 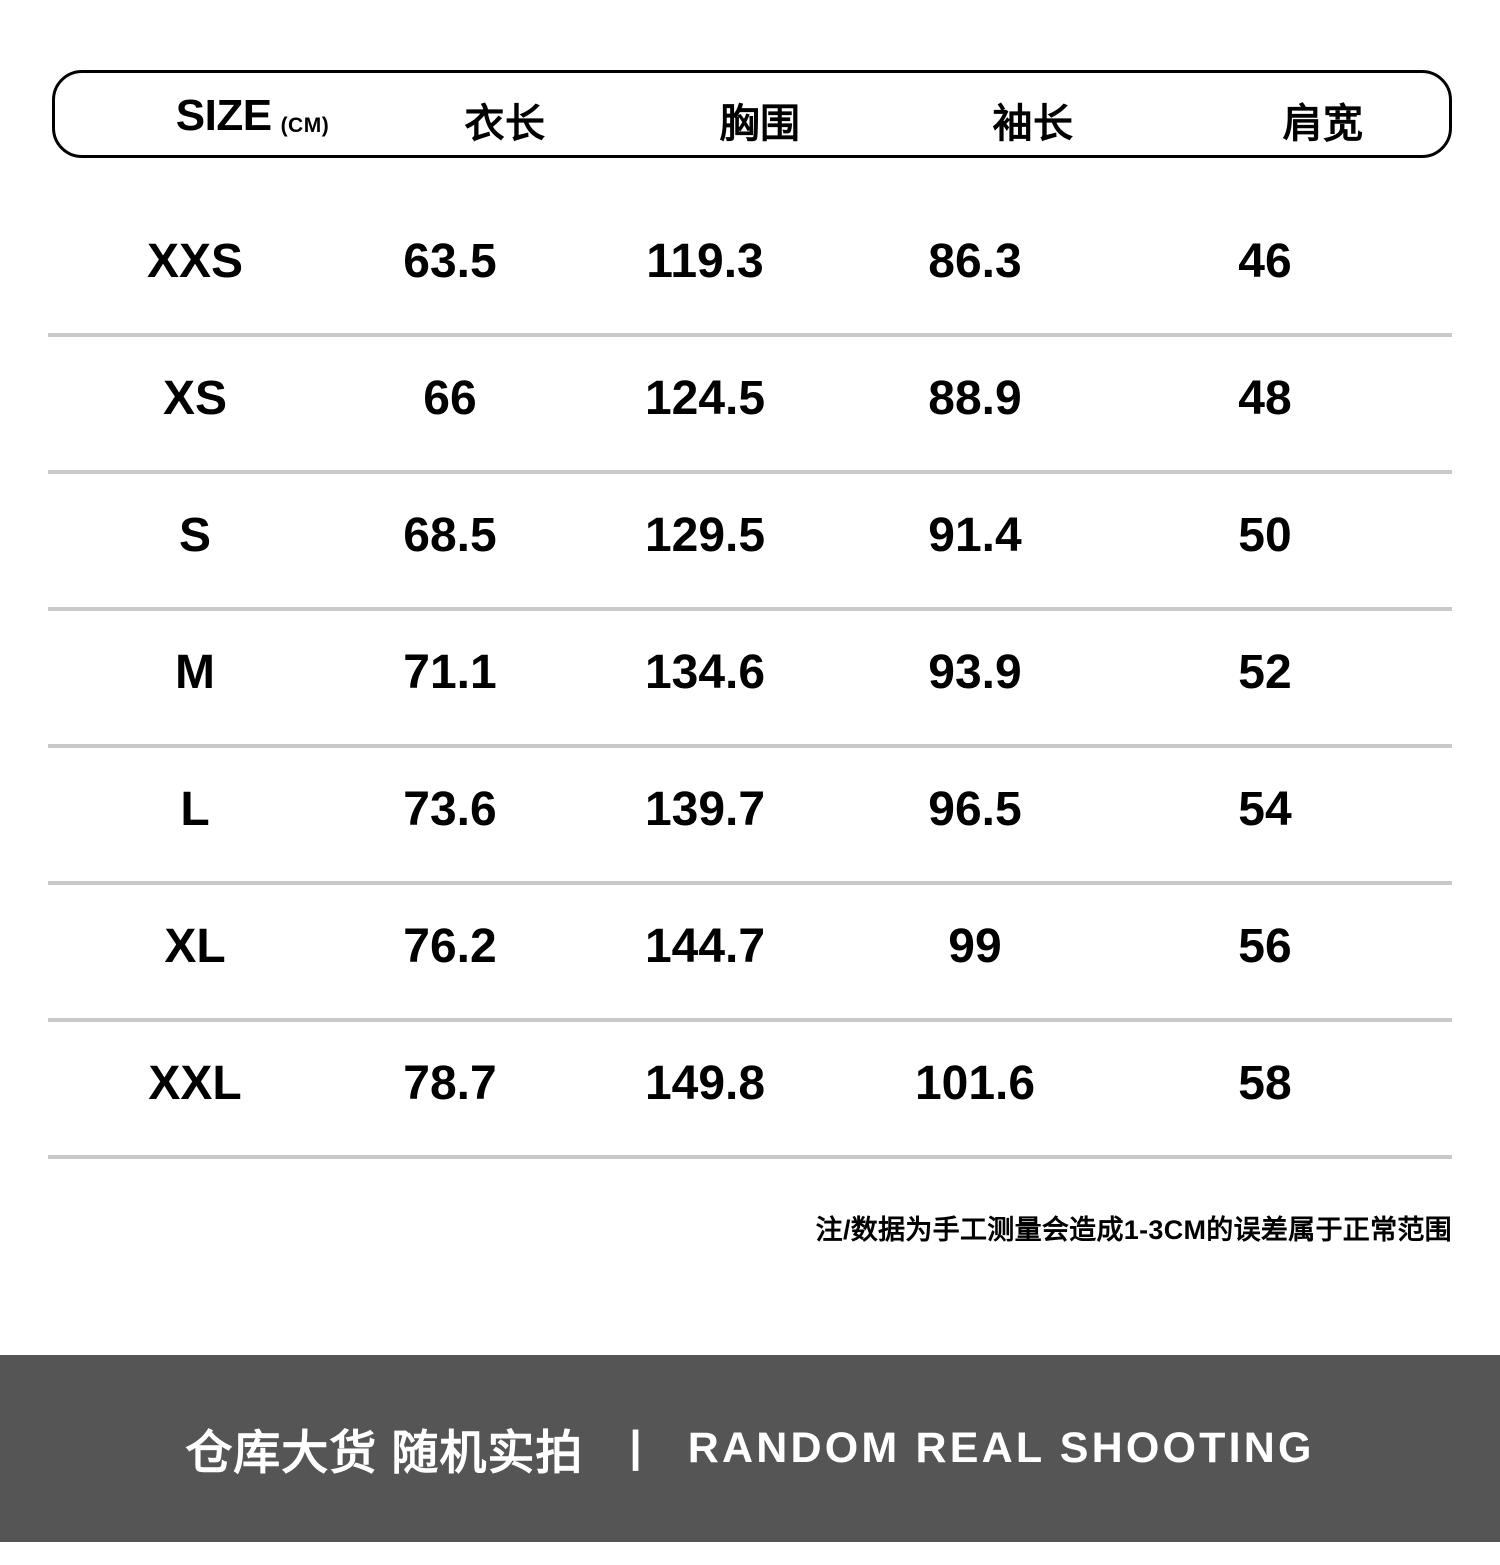 What do you see at coordinates (223, 115) in the screenshot?
I see `header-size-label: SIZE` at bounding box center [223, 115].